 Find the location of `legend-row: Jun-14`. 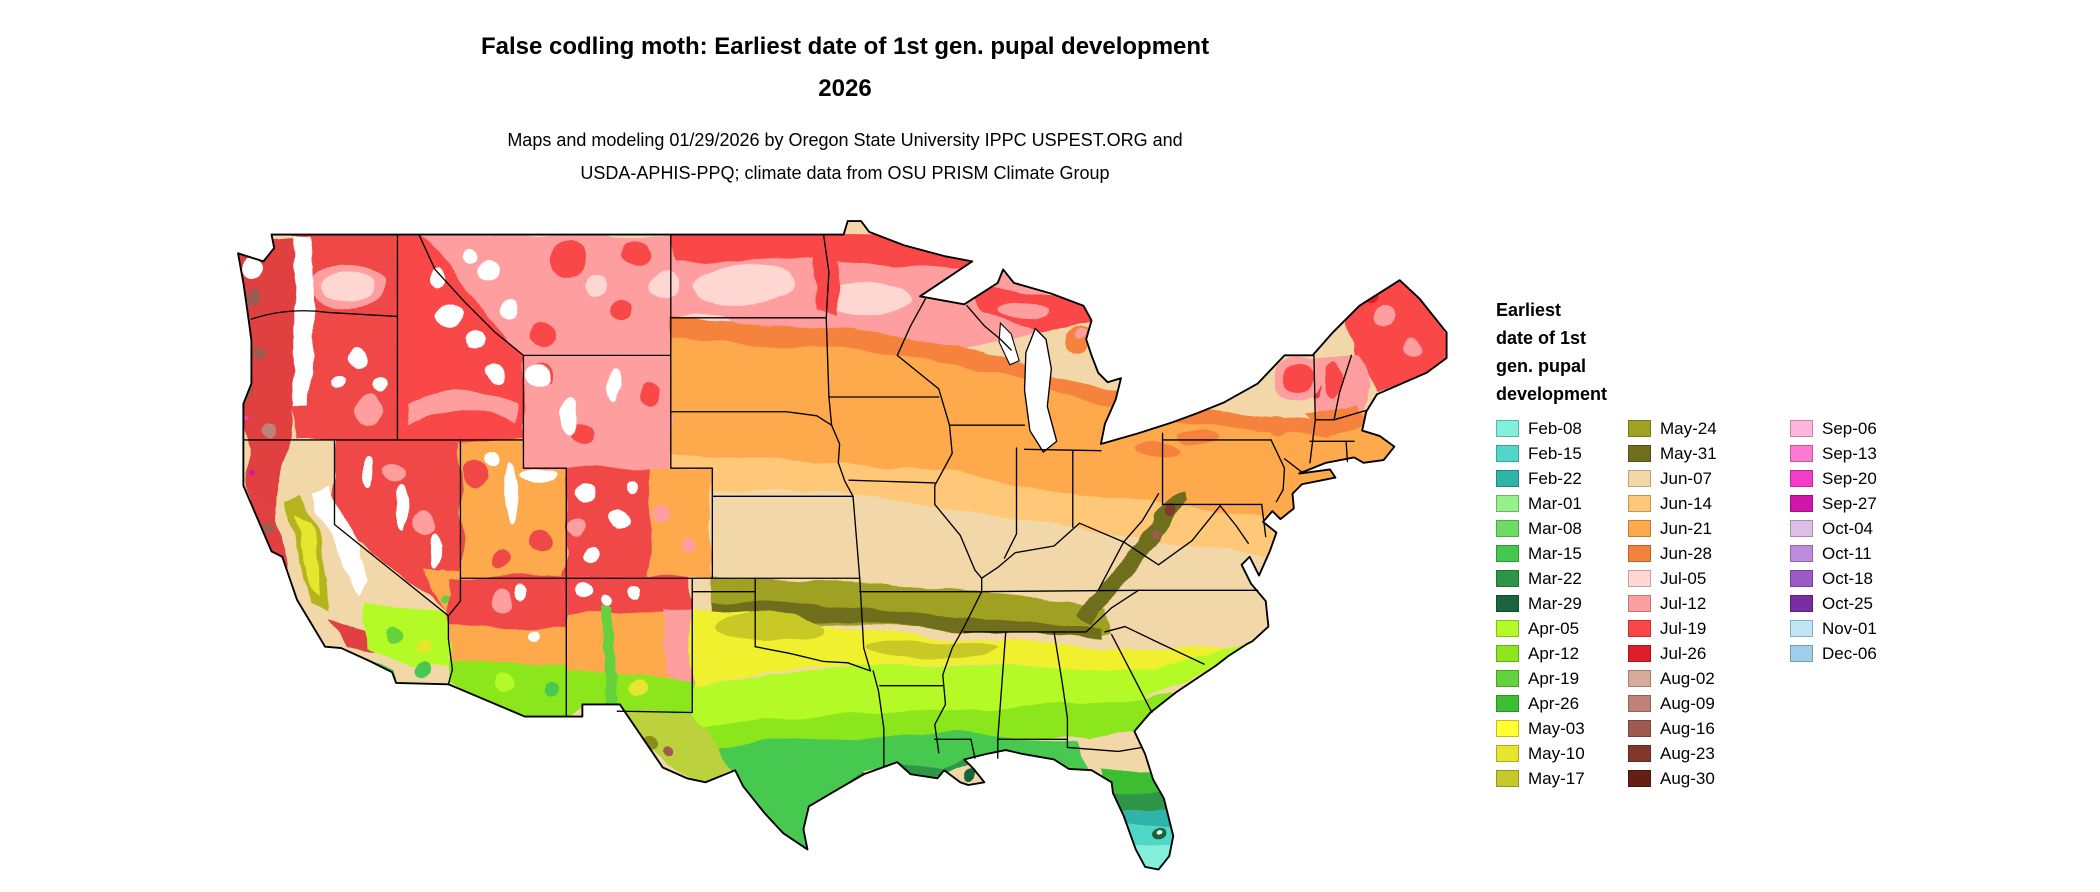

legend-row: Jun-14 is located at coordinates (1709, 503).